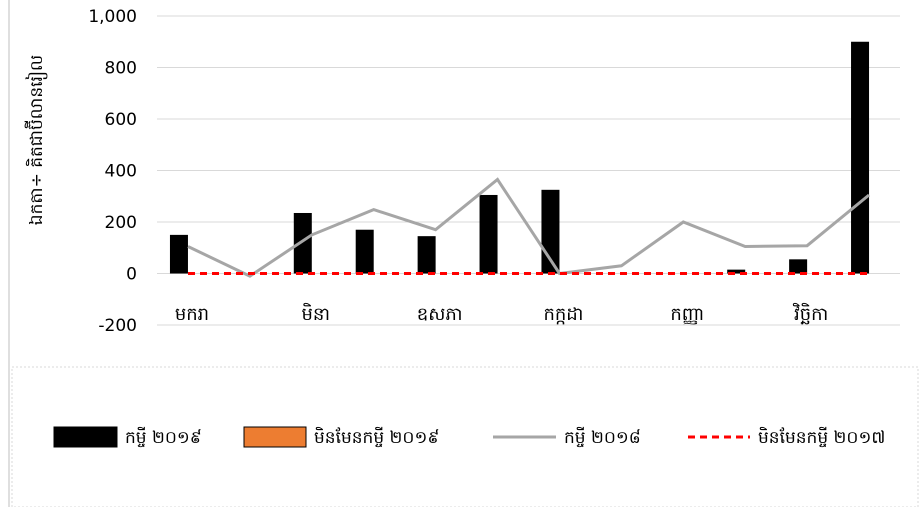  I want to click on y-axis-label: ឯកតា÷ គិតជាប៊ីលានរៀល, so click(36, 140).